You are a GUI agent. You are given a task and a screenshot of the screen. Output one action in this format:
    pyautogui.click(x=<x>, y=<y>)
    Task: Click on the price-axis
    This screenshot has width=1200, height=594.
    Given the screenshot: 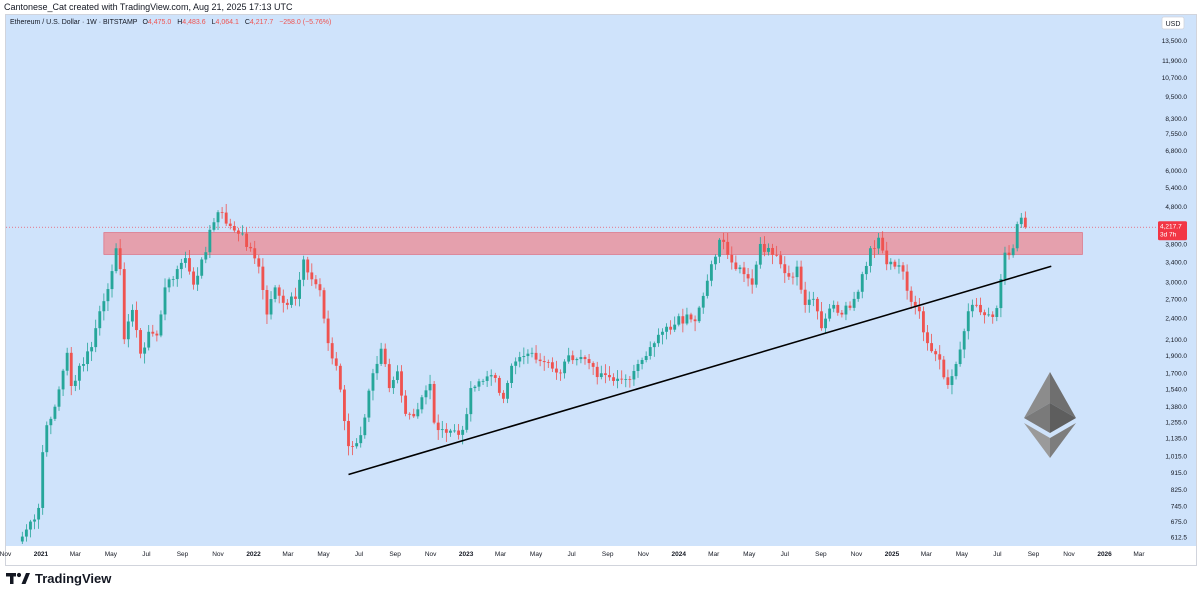 What is the action you would take?
    pyautogui.click(x=1176, y=280)
    